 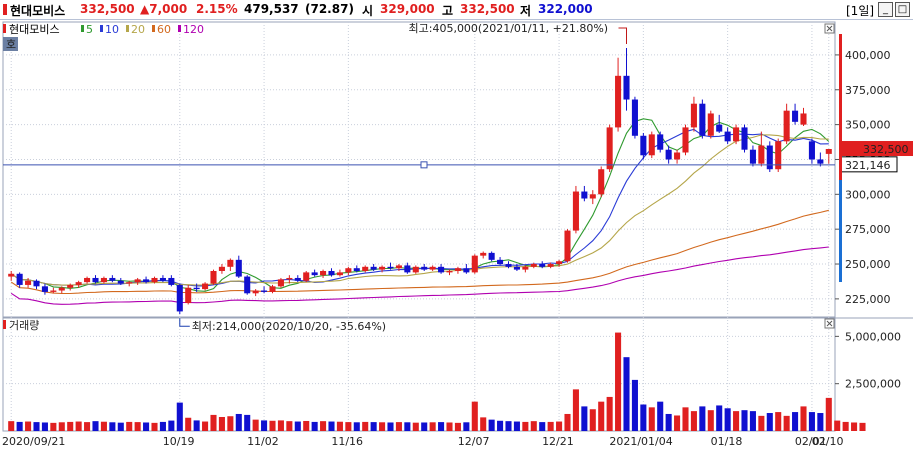 I want to click on price-tick-label: 275,000, so click(x=868, y=229).